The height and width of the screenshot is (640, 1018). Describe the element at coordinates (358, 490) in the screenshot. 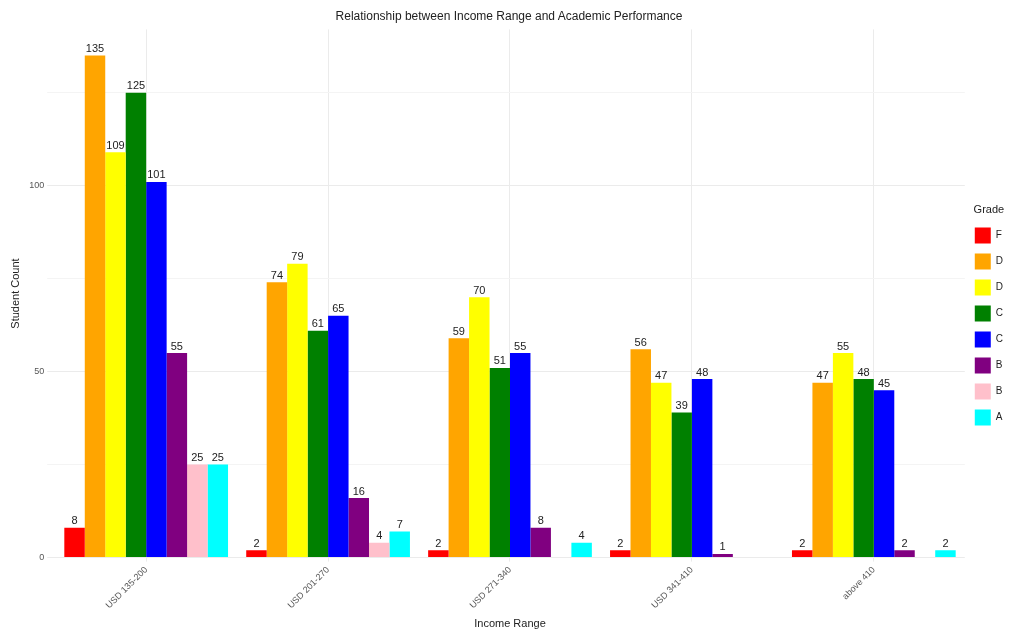

I see `data-label: 16` at that location.